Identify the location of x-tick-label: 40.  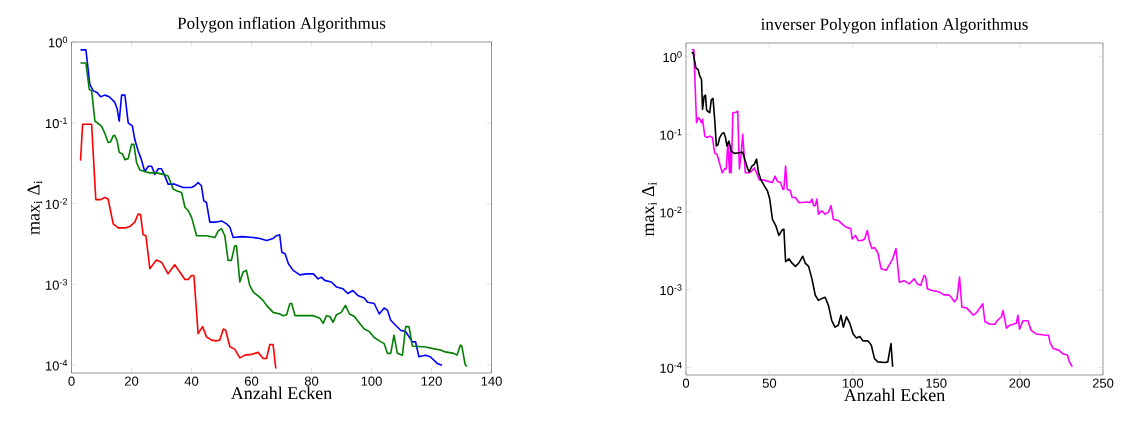
(191, 381).